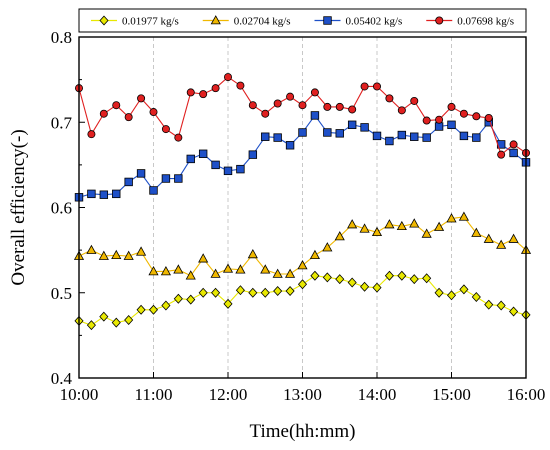 This screenshot has height=450, width=550. Describe the element at coordinates (262, 22) in the screenshot. I see `legend-label: 0.02704 kg/s` at that location.